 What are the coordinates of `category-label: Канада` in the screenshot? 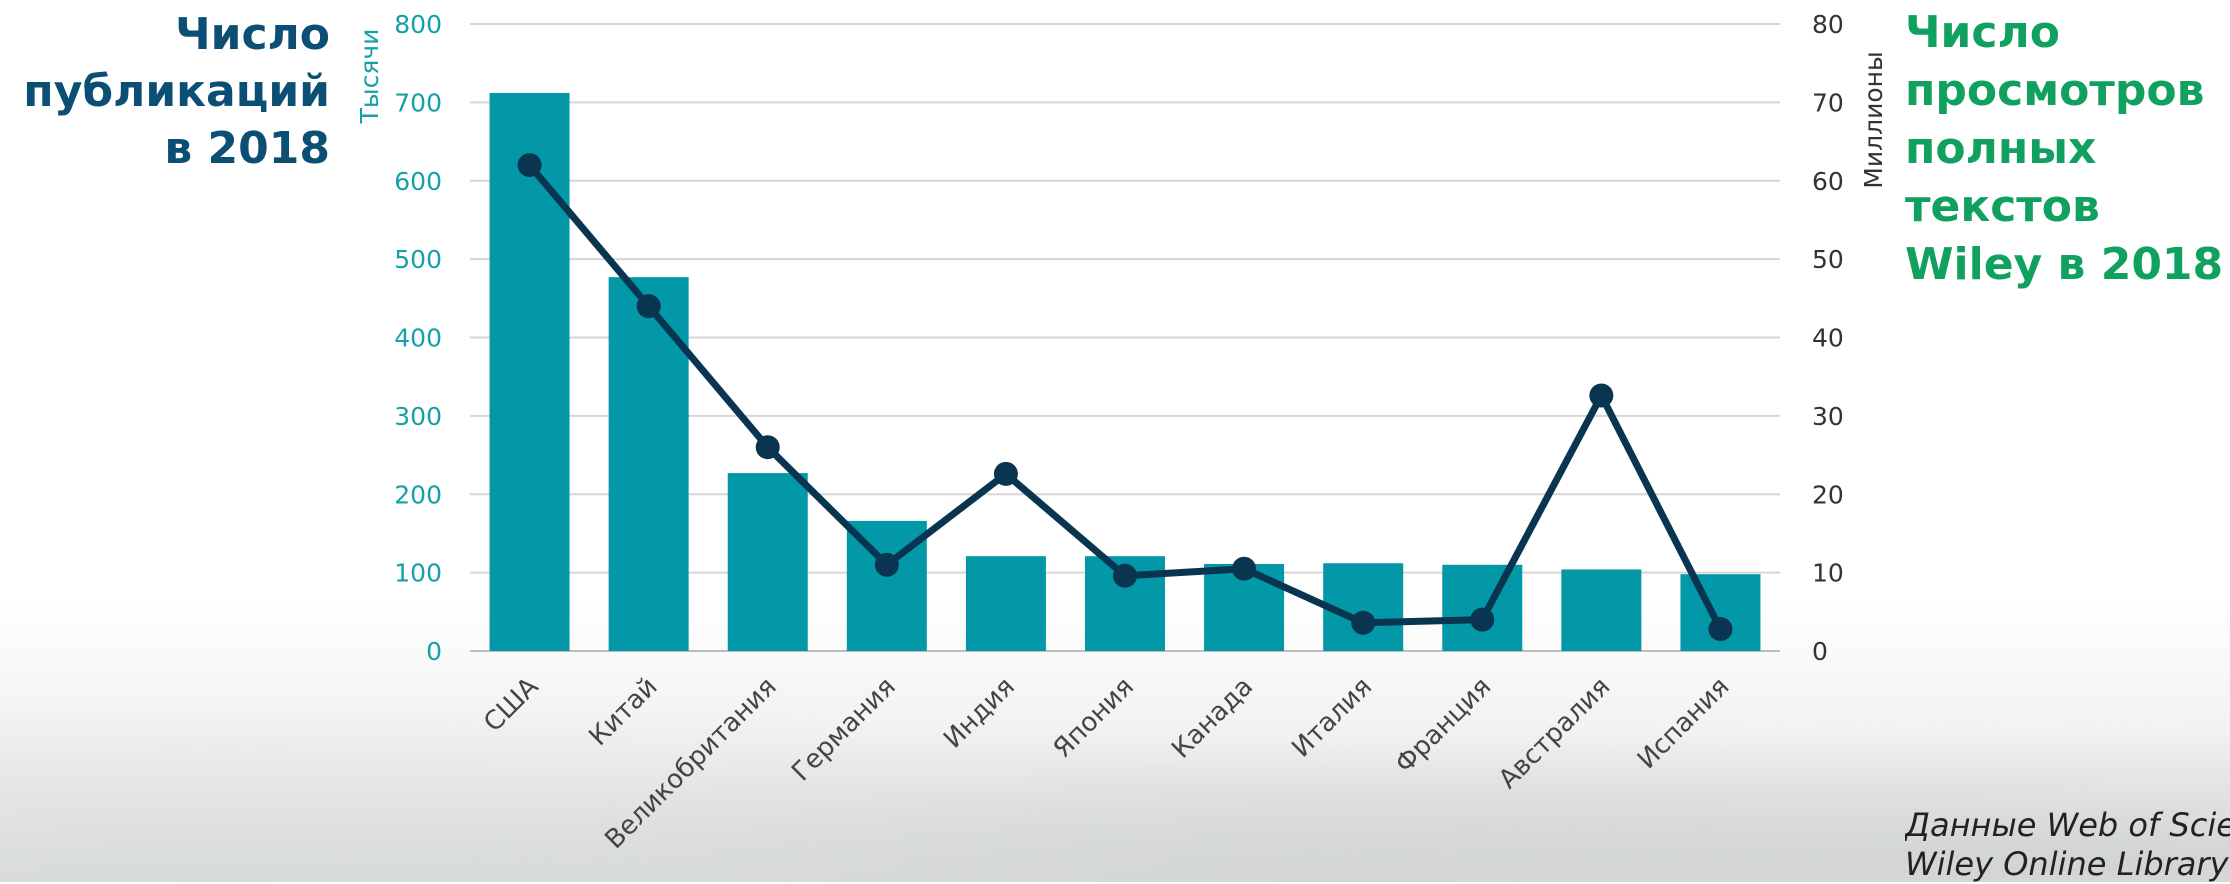 It's located at (1212, 718).